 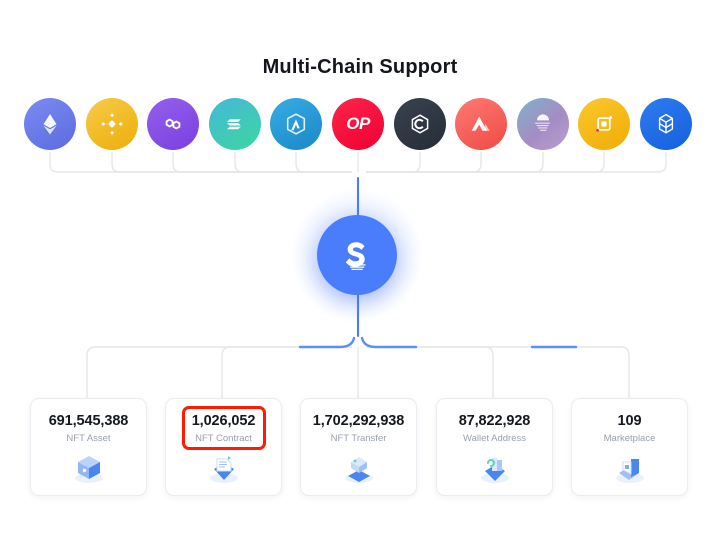 I want to click on stat-label: NFT Contract, so click(x=223, y=438).